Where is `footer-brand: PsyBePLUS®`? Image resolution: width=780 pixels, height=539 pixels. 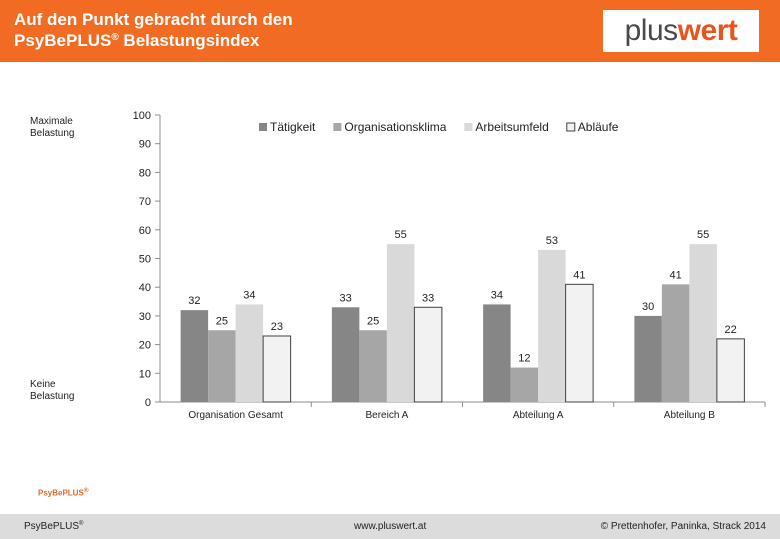 footer-brand: PsyBePLUS® is located at coordinates (53, 526).